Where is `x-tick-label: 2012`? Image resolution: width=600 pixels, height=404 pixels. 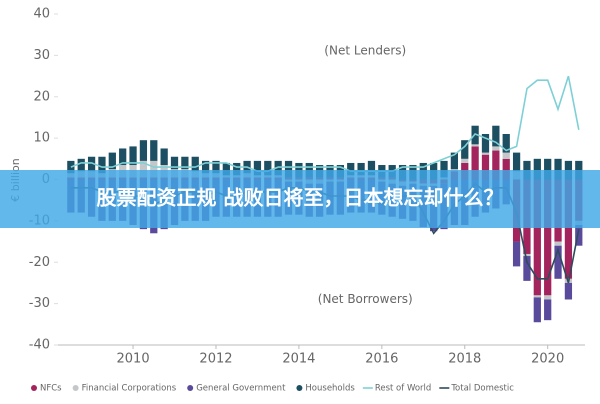
x-tick-label: 2012 is located at coordinates (215, 359).